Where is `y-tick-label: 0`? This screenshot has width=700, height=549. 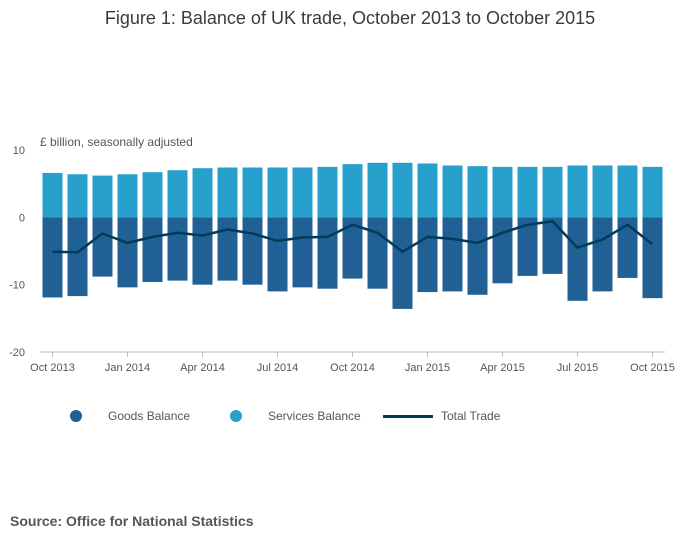
y-tick-label: 0 is located at coordinates (22, 218).